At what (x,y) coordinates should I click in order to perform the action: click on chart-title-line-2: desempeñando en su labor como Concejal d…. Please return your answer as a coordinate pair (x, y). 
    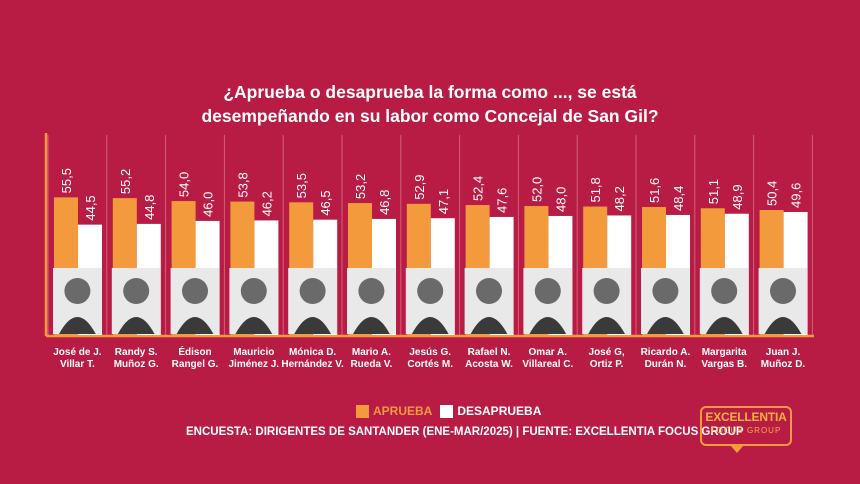
    Looking at the image, I should click on (430, 116).